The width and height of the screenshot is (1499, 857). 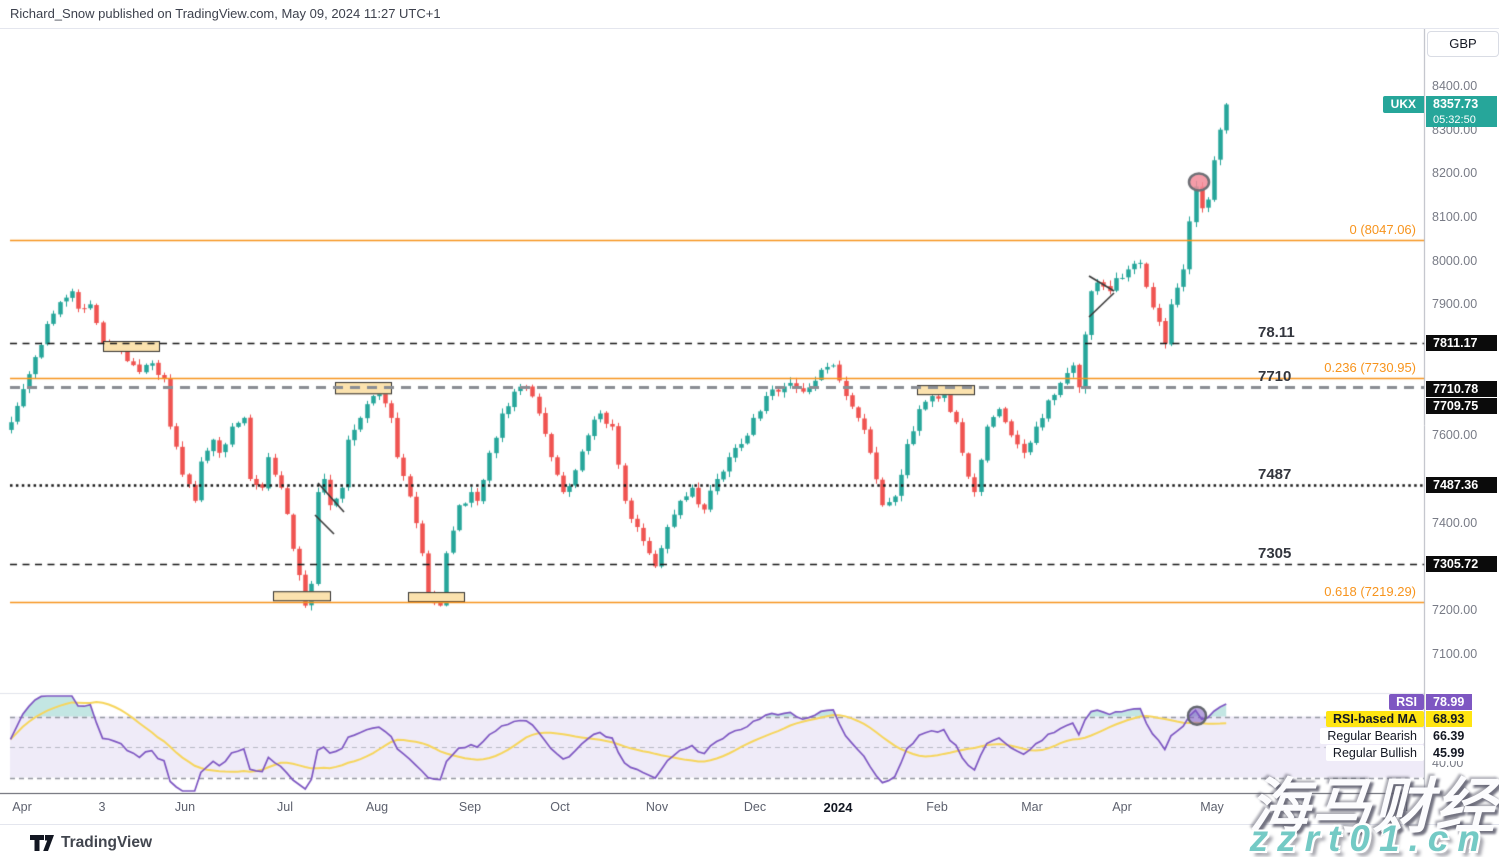 What do you see at coordinates (1373, 806) in the screenshot?
I see `watermark-cn: 海马财经` at bounding box center [1373, 806].